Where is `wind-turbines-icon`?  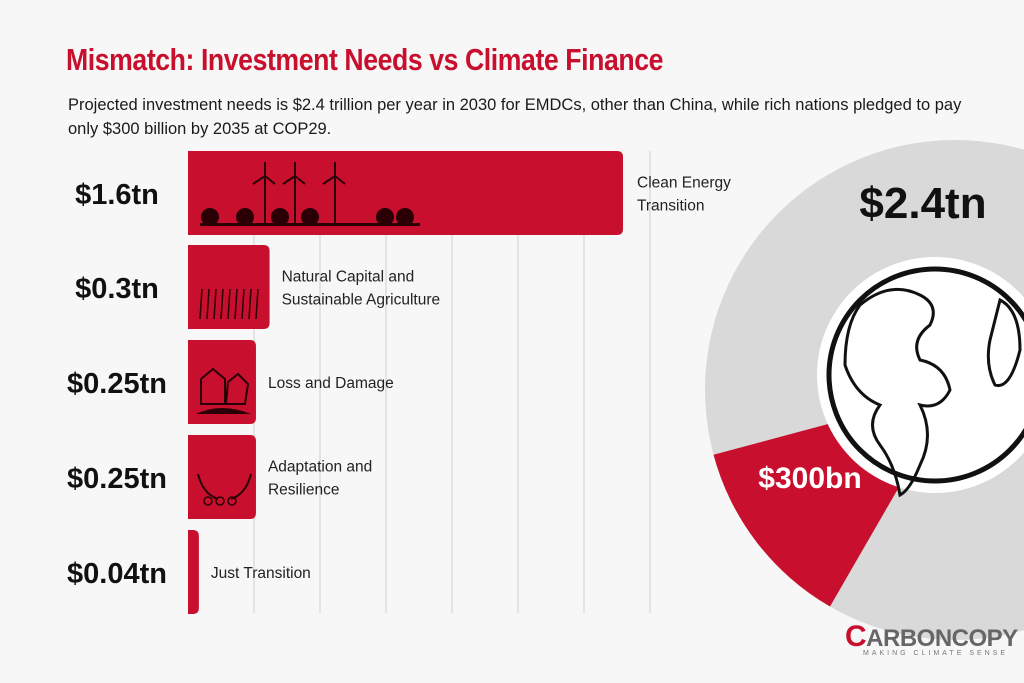
wind-turbines-icon is located at coordinates (310, 194).